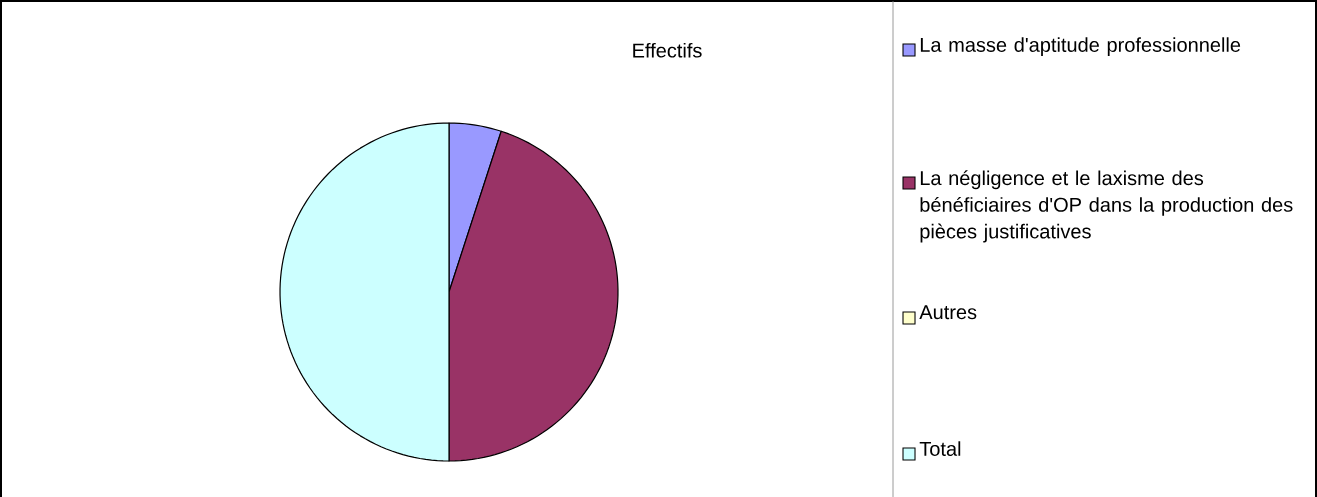 The image size is (1317, 497). Describe the element at coordinates (948, 312) in the screenshot. I see `legend-label: Autres` at that location.